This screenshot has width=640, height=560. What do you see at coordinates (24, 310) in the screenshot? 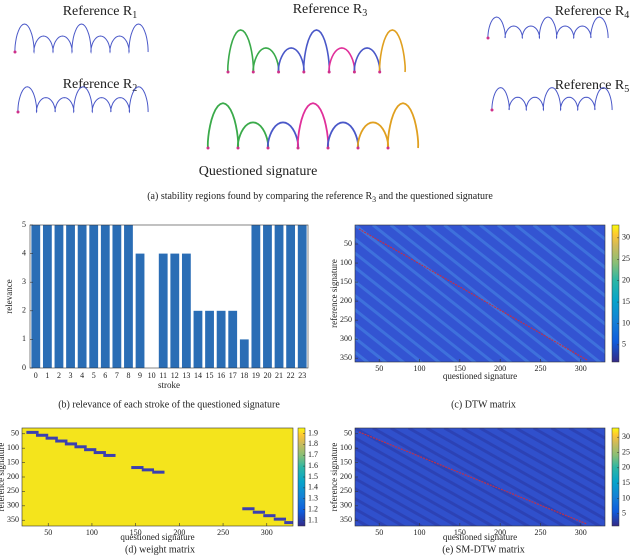
I see `y-tick-label: 2` at bounding box center [24, 310].